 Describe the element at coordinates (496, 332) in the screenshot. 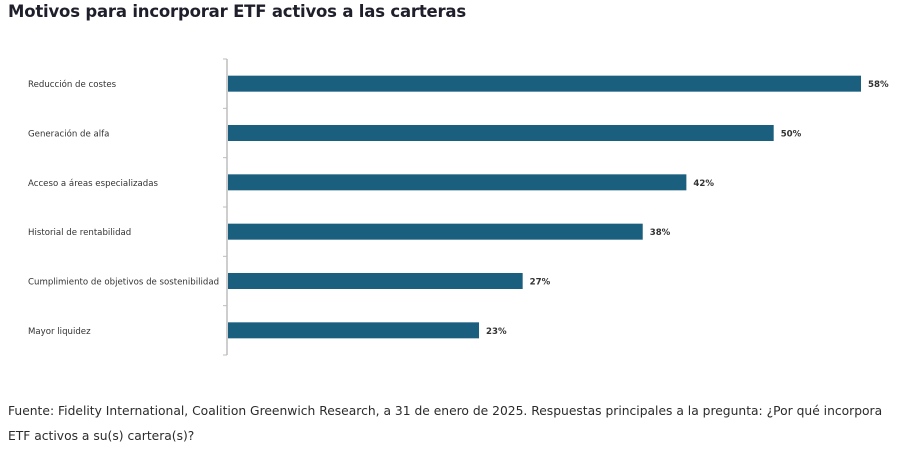

I see `value-label: 23%` at that location.